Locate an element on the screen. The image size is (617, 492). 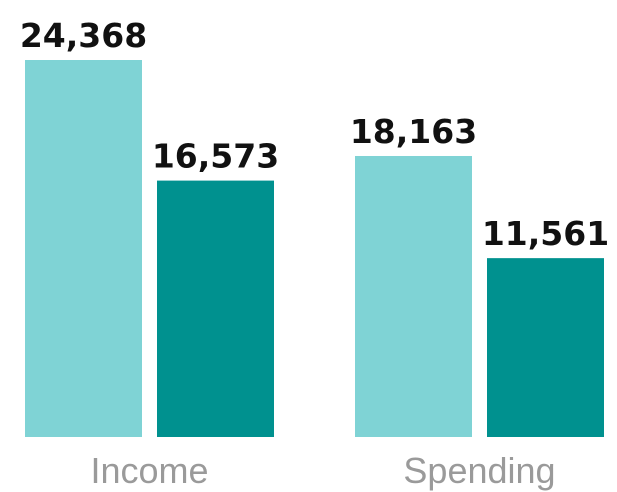
category-label-income: Income is located at coordinates (149, 470).